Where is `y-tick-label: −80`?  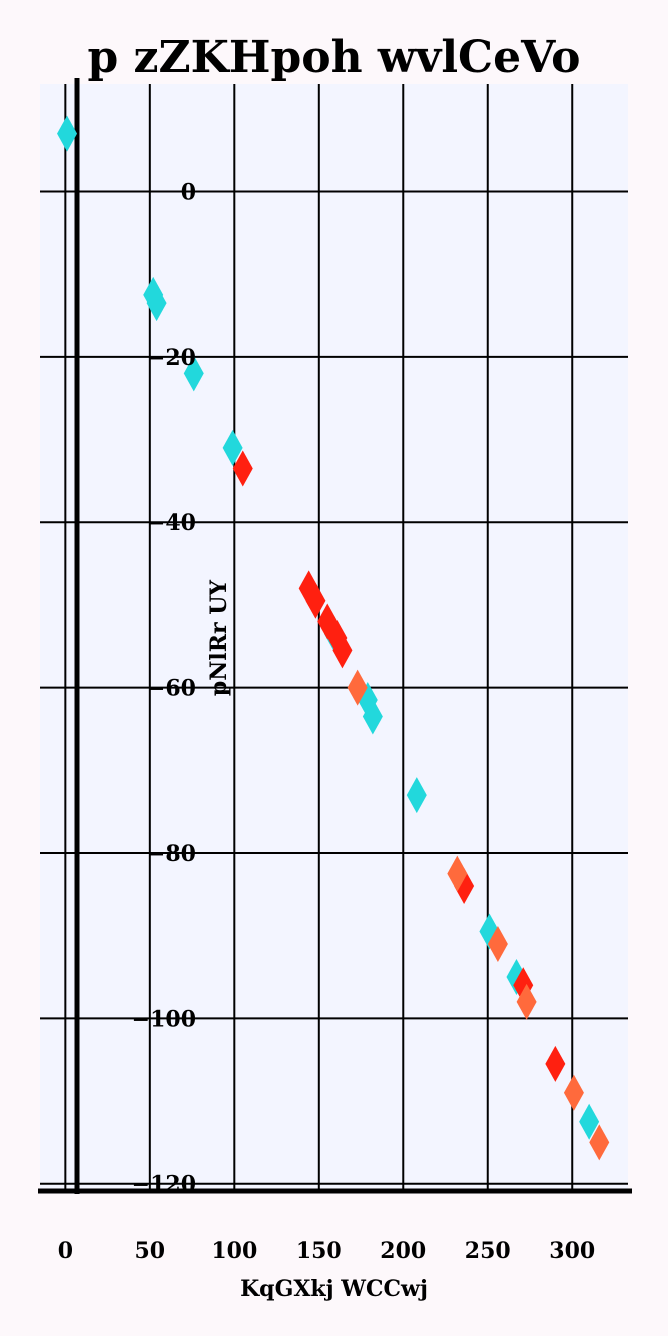 y-tick-label: −80 is located at coordinates (171, 854).